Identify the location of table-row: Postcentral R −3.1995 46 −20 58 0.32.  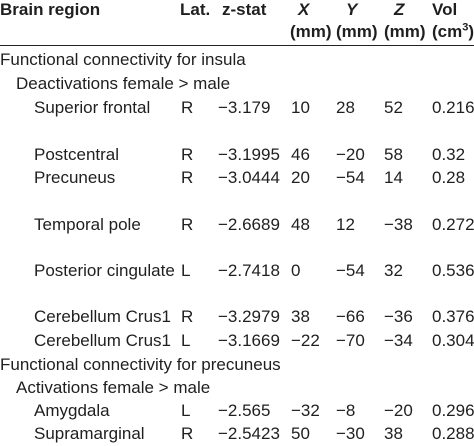
(237, 155).